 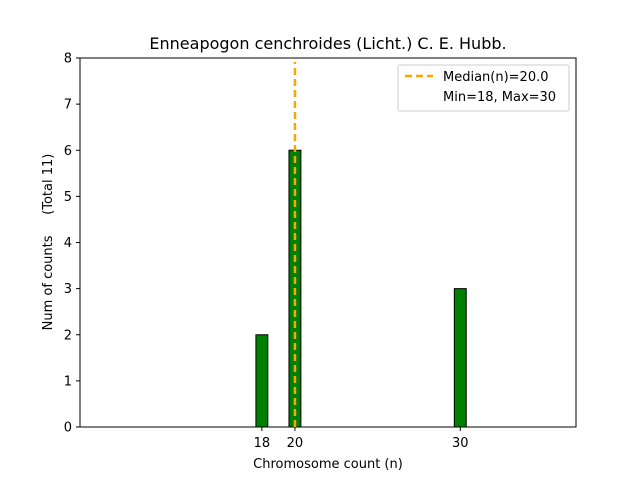 I want to click on y-tick-label: 1, so click(x=68, y=381).